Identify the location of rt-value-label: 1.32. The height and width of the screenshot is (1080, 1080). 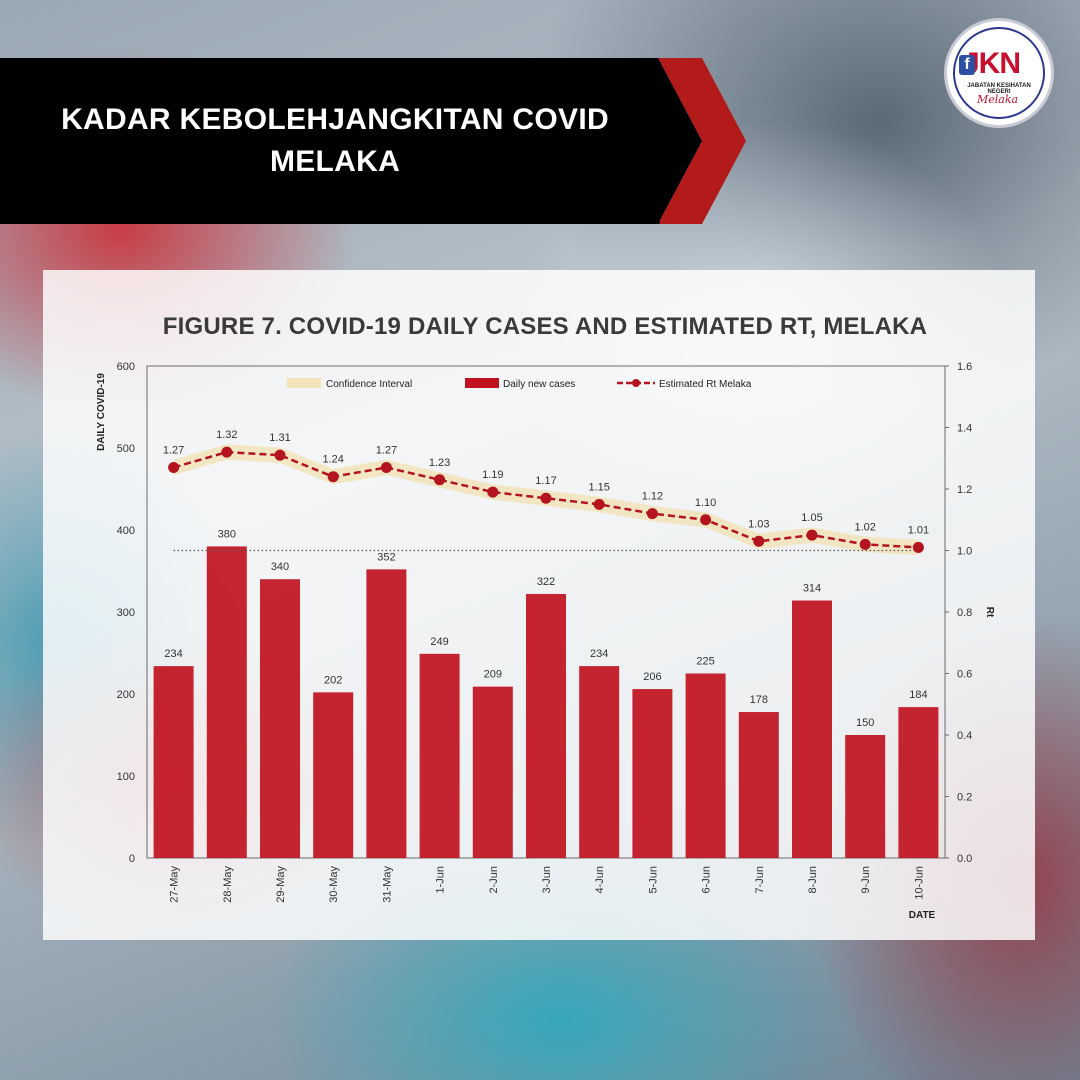
(226, 435).